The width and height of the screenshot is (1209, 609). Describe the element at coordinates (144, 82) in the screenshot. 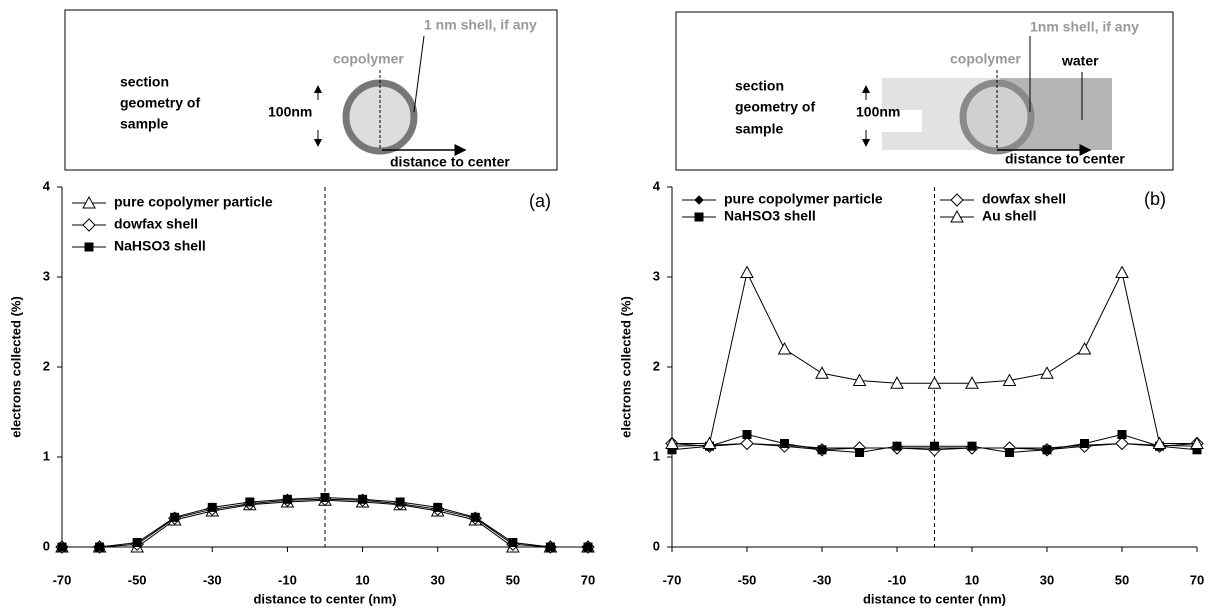

I see `geometry-label: section` at that location.